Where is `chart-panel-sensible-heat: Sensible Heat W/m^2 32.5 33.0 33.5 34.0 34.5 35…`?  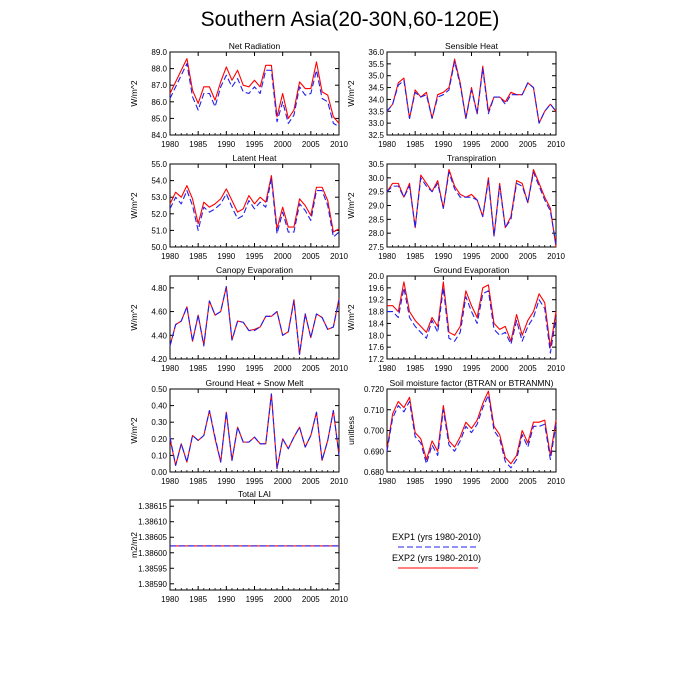
chart-panel-sensible-heat: Sensible Heat W/m^2 32.5 33.0 33.5 34.0 34.5 35… is located at coordinates (455, 95).